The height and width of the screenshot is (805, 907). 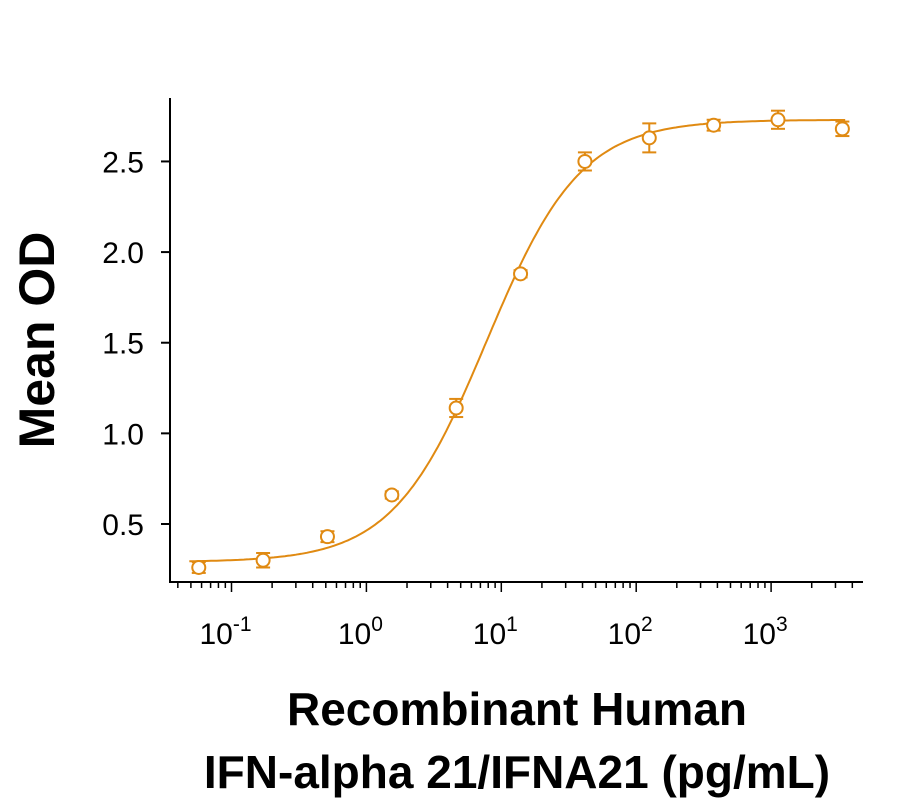 What do you see at coordinates (495, 632) in the screenshot?
I see `x-tick-label: 10¹` at bounding box center [495, 632].